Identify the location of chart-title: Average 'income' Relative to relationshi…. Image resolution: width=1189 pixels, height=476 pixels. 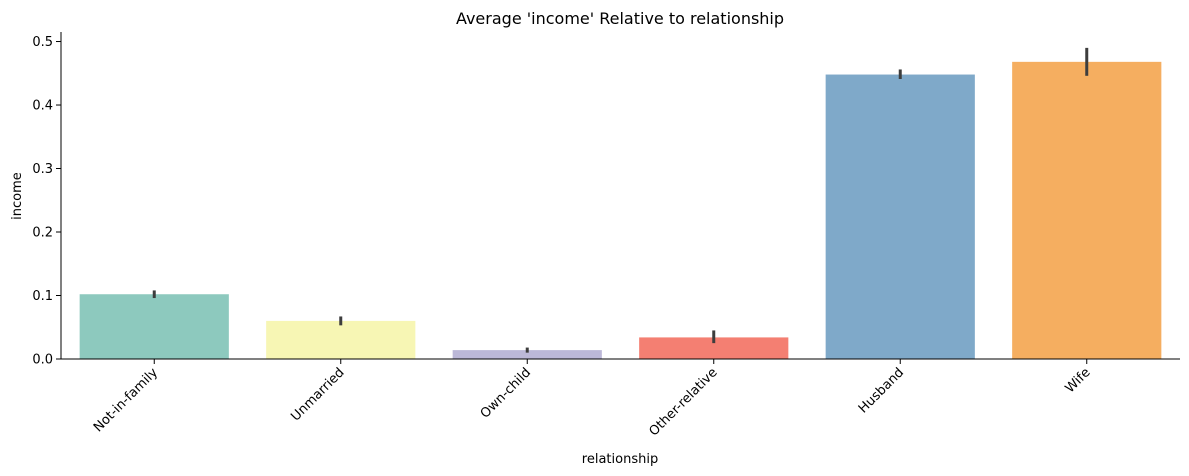
(620, 18).